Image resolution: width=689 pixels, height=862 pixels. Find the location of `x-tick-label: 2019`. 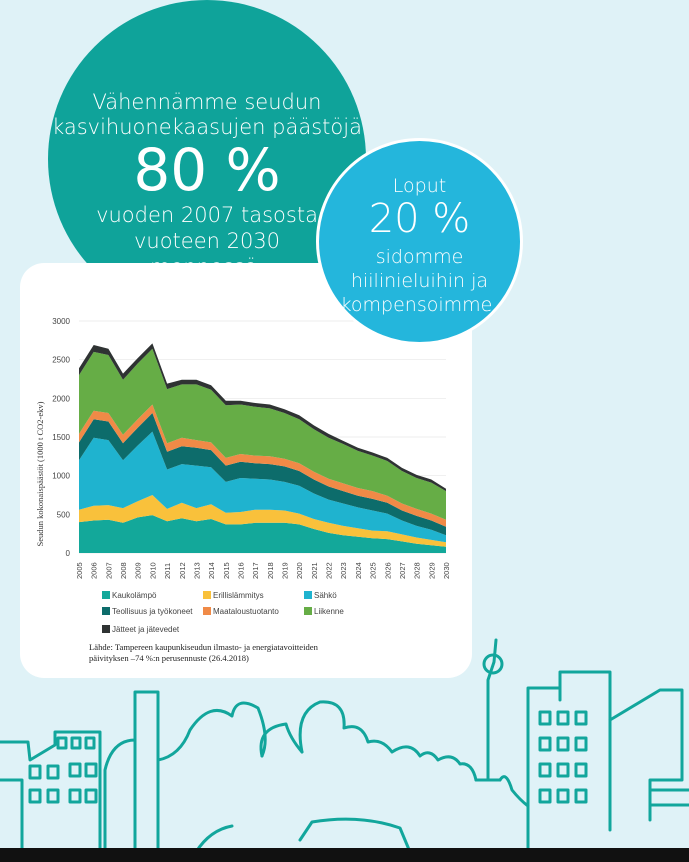

x-tick-label: 2019 is located at coordinates (285, 570).